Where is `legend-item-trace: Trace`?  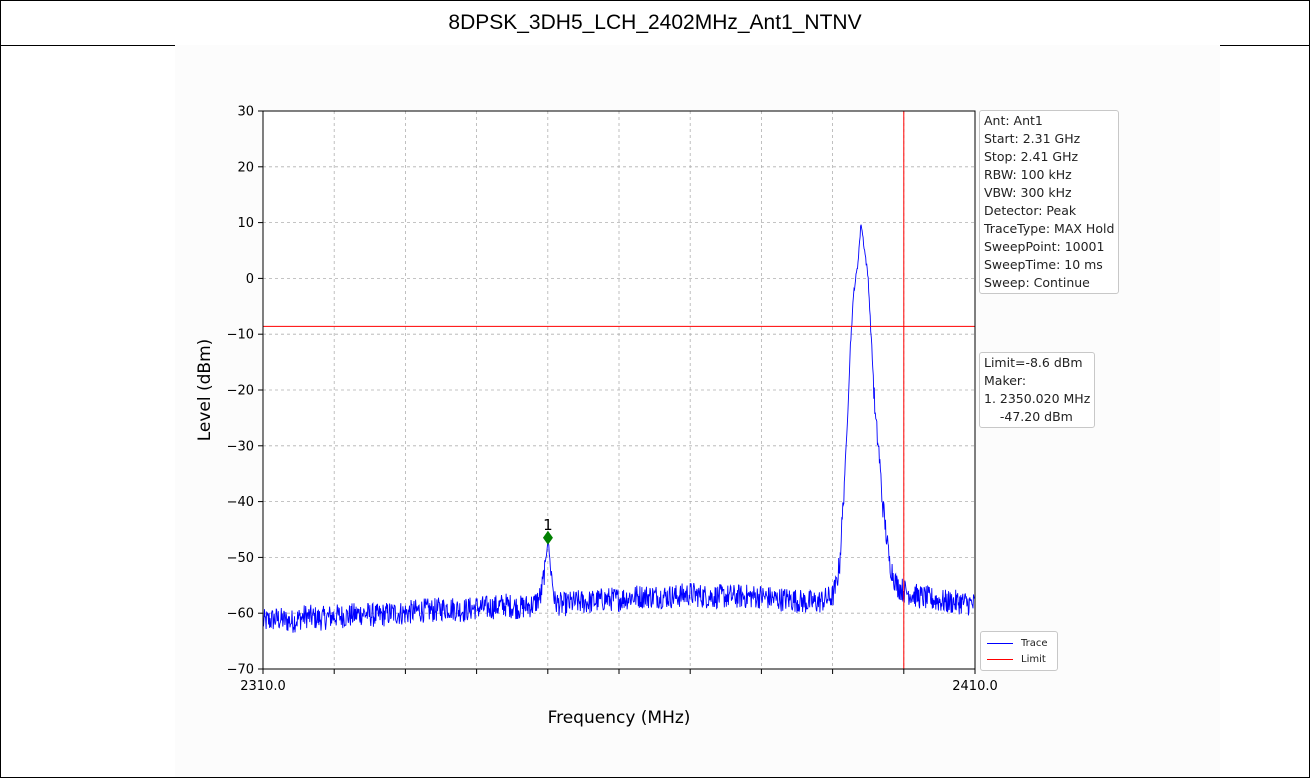 legend-item-trace: Trace is located at coordinates (1017, 643).